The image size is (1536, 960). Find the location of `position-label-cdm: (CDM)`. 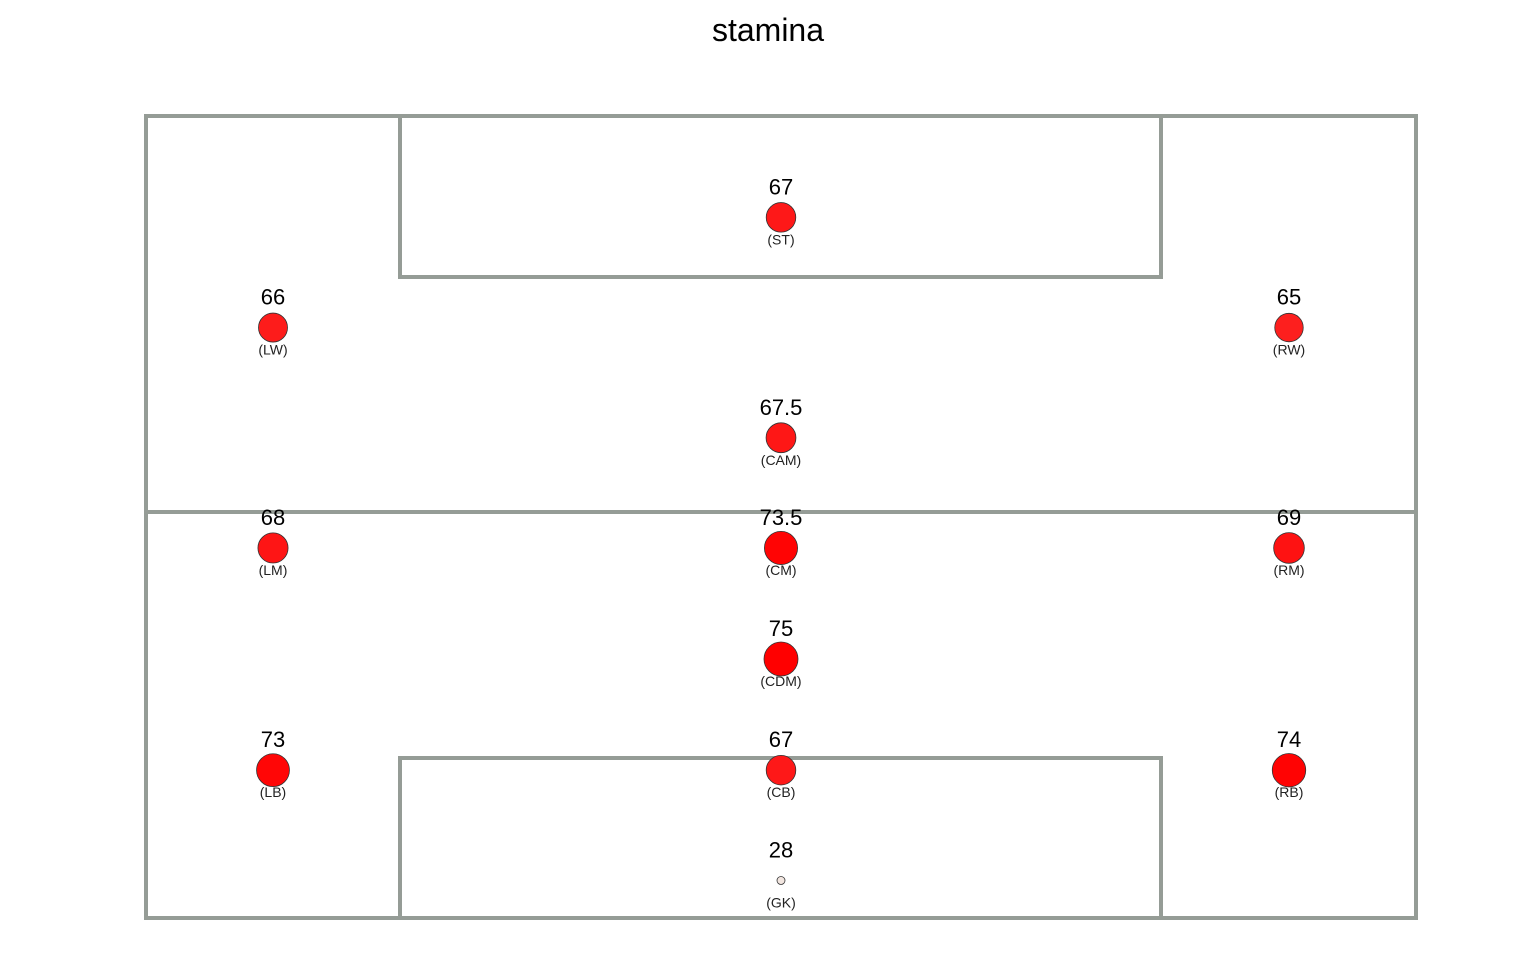

position-label-cdm: (CDM) is located at coordinates (780, 681).